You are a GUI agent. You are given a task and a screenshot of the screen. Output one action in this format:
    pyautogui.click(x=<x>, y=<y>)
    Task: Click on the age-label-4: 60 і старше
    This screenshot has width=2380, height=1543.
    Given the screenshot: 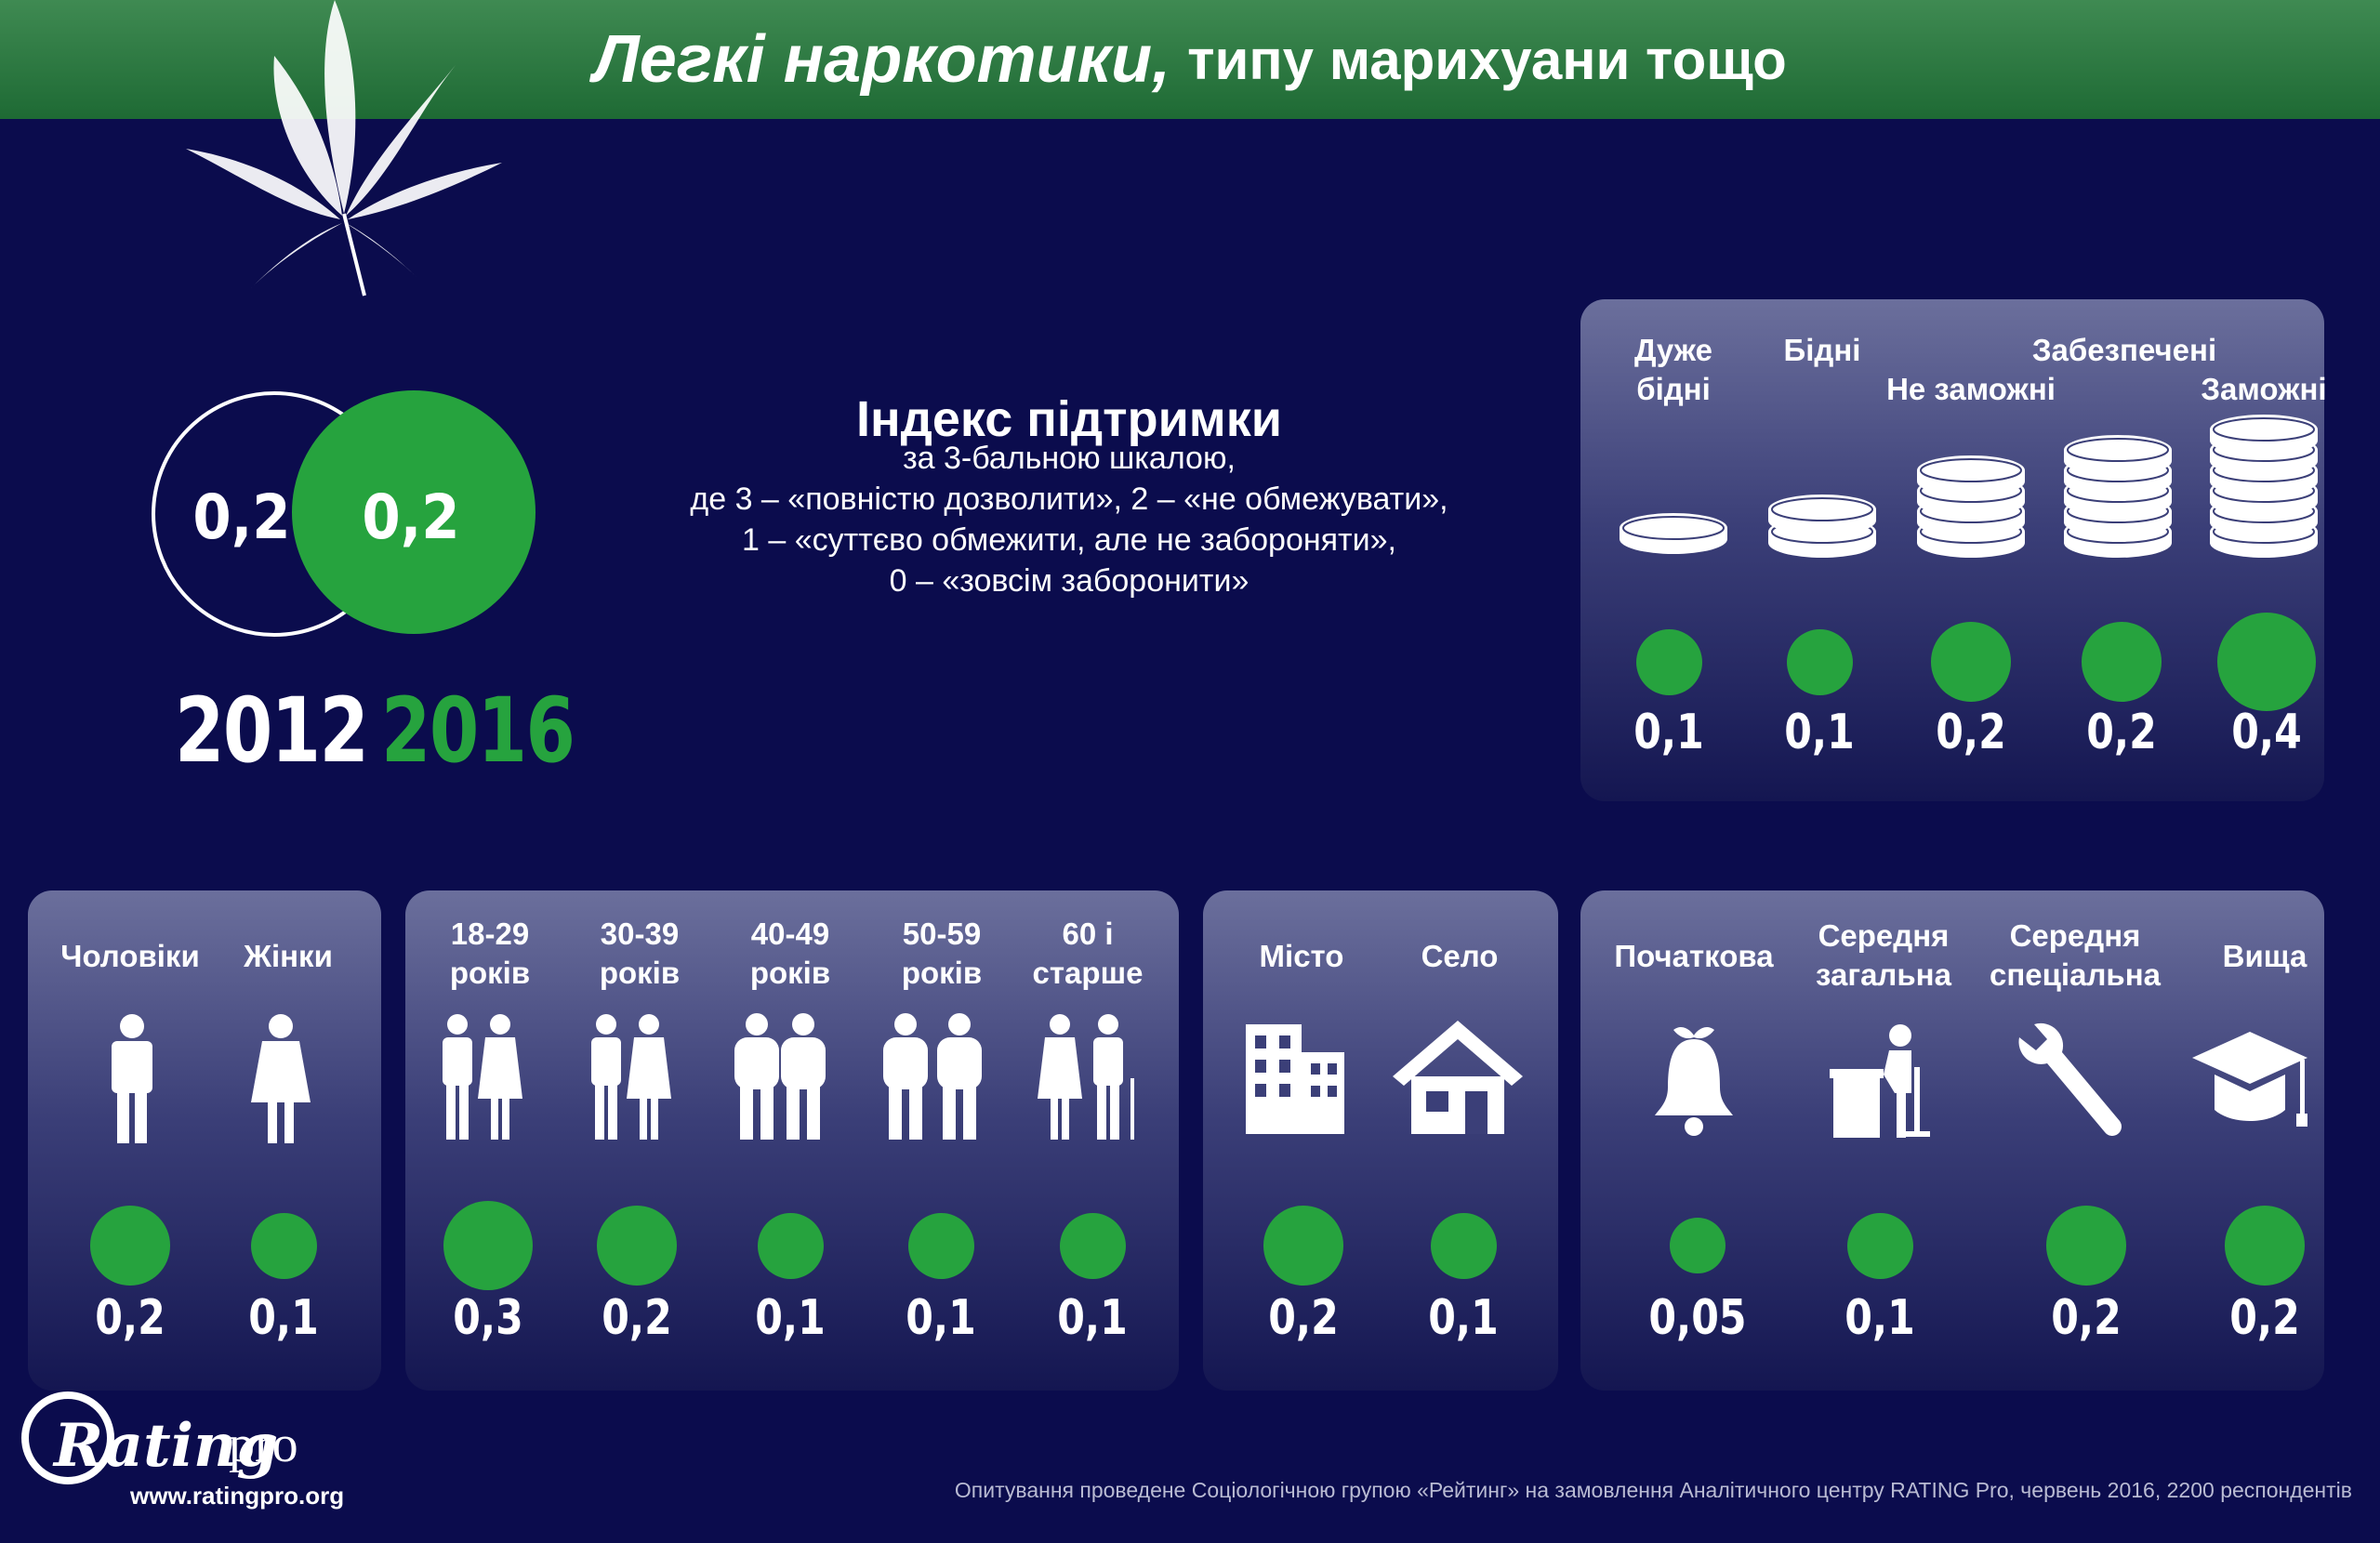 What is the action you would take?
    pyautogui.click(x=1087, y=954)
    